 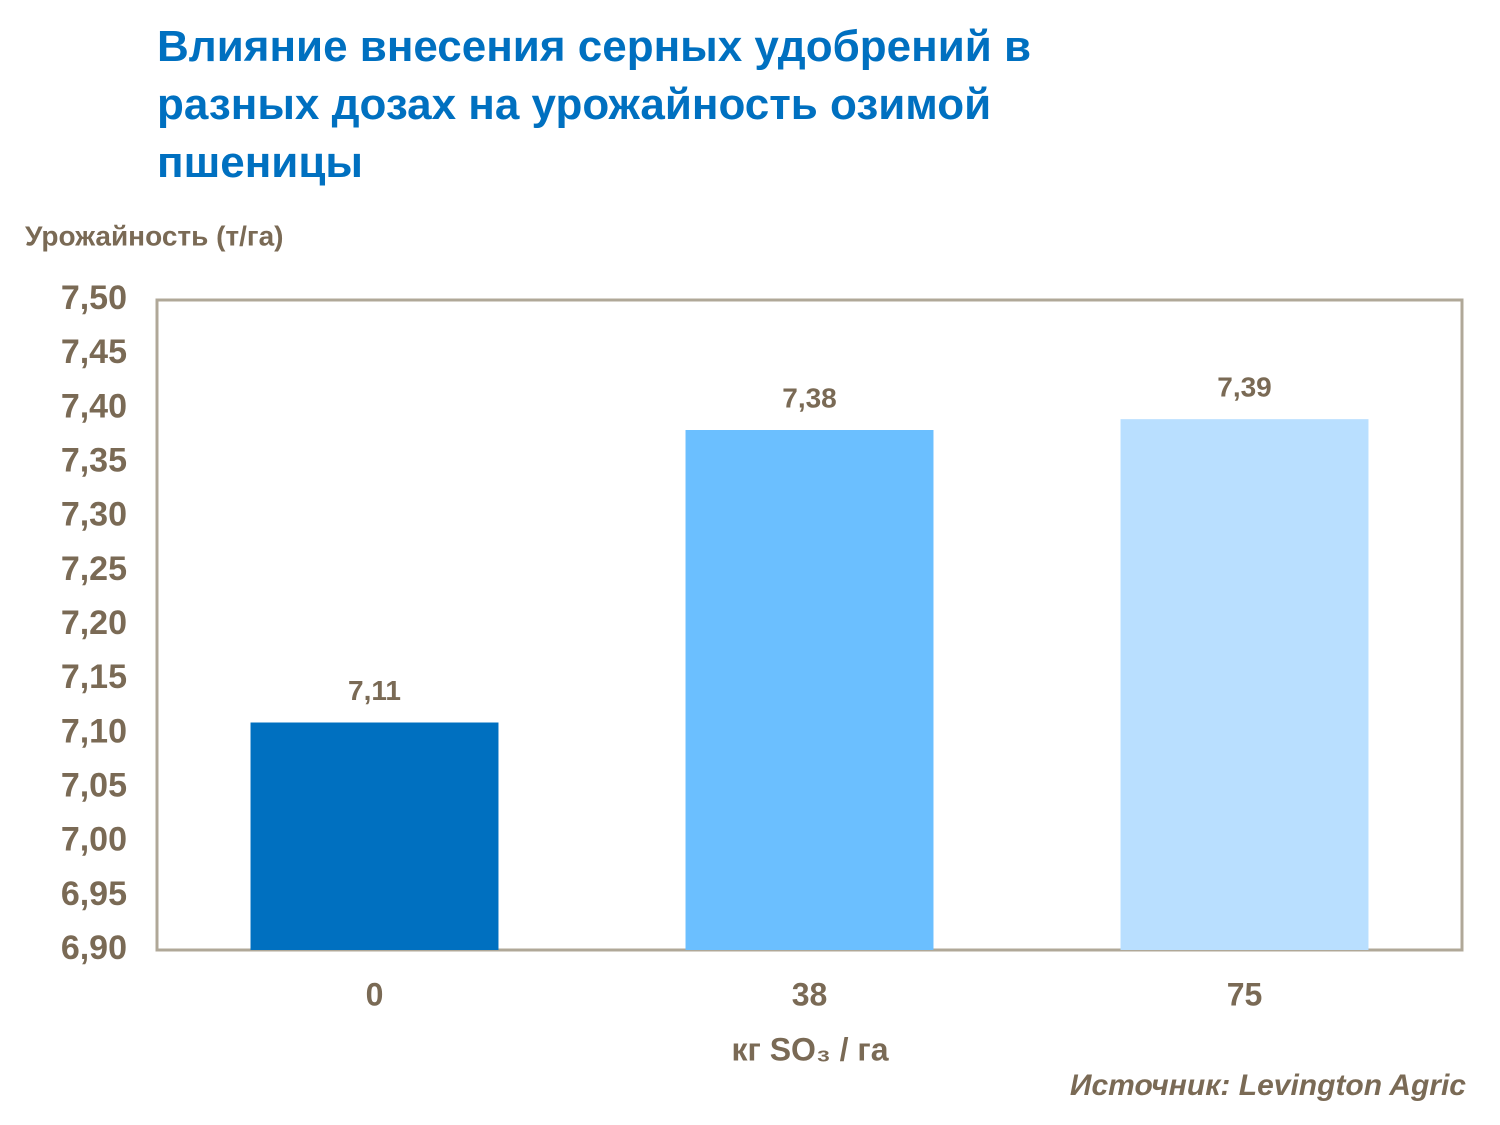 What do you see at coordinates (94, 298) in the screenshot?
I see `y-tick-label: 7,50` at bounding box center [94, 298].